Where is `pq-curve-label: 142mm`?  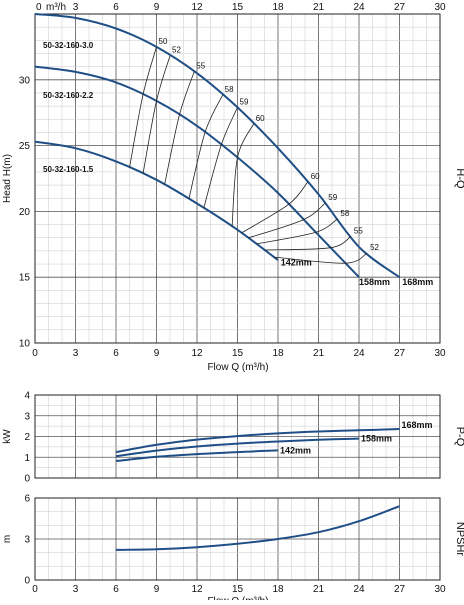 pq-curve-label: 142mm is located at coordinates (295, 450).